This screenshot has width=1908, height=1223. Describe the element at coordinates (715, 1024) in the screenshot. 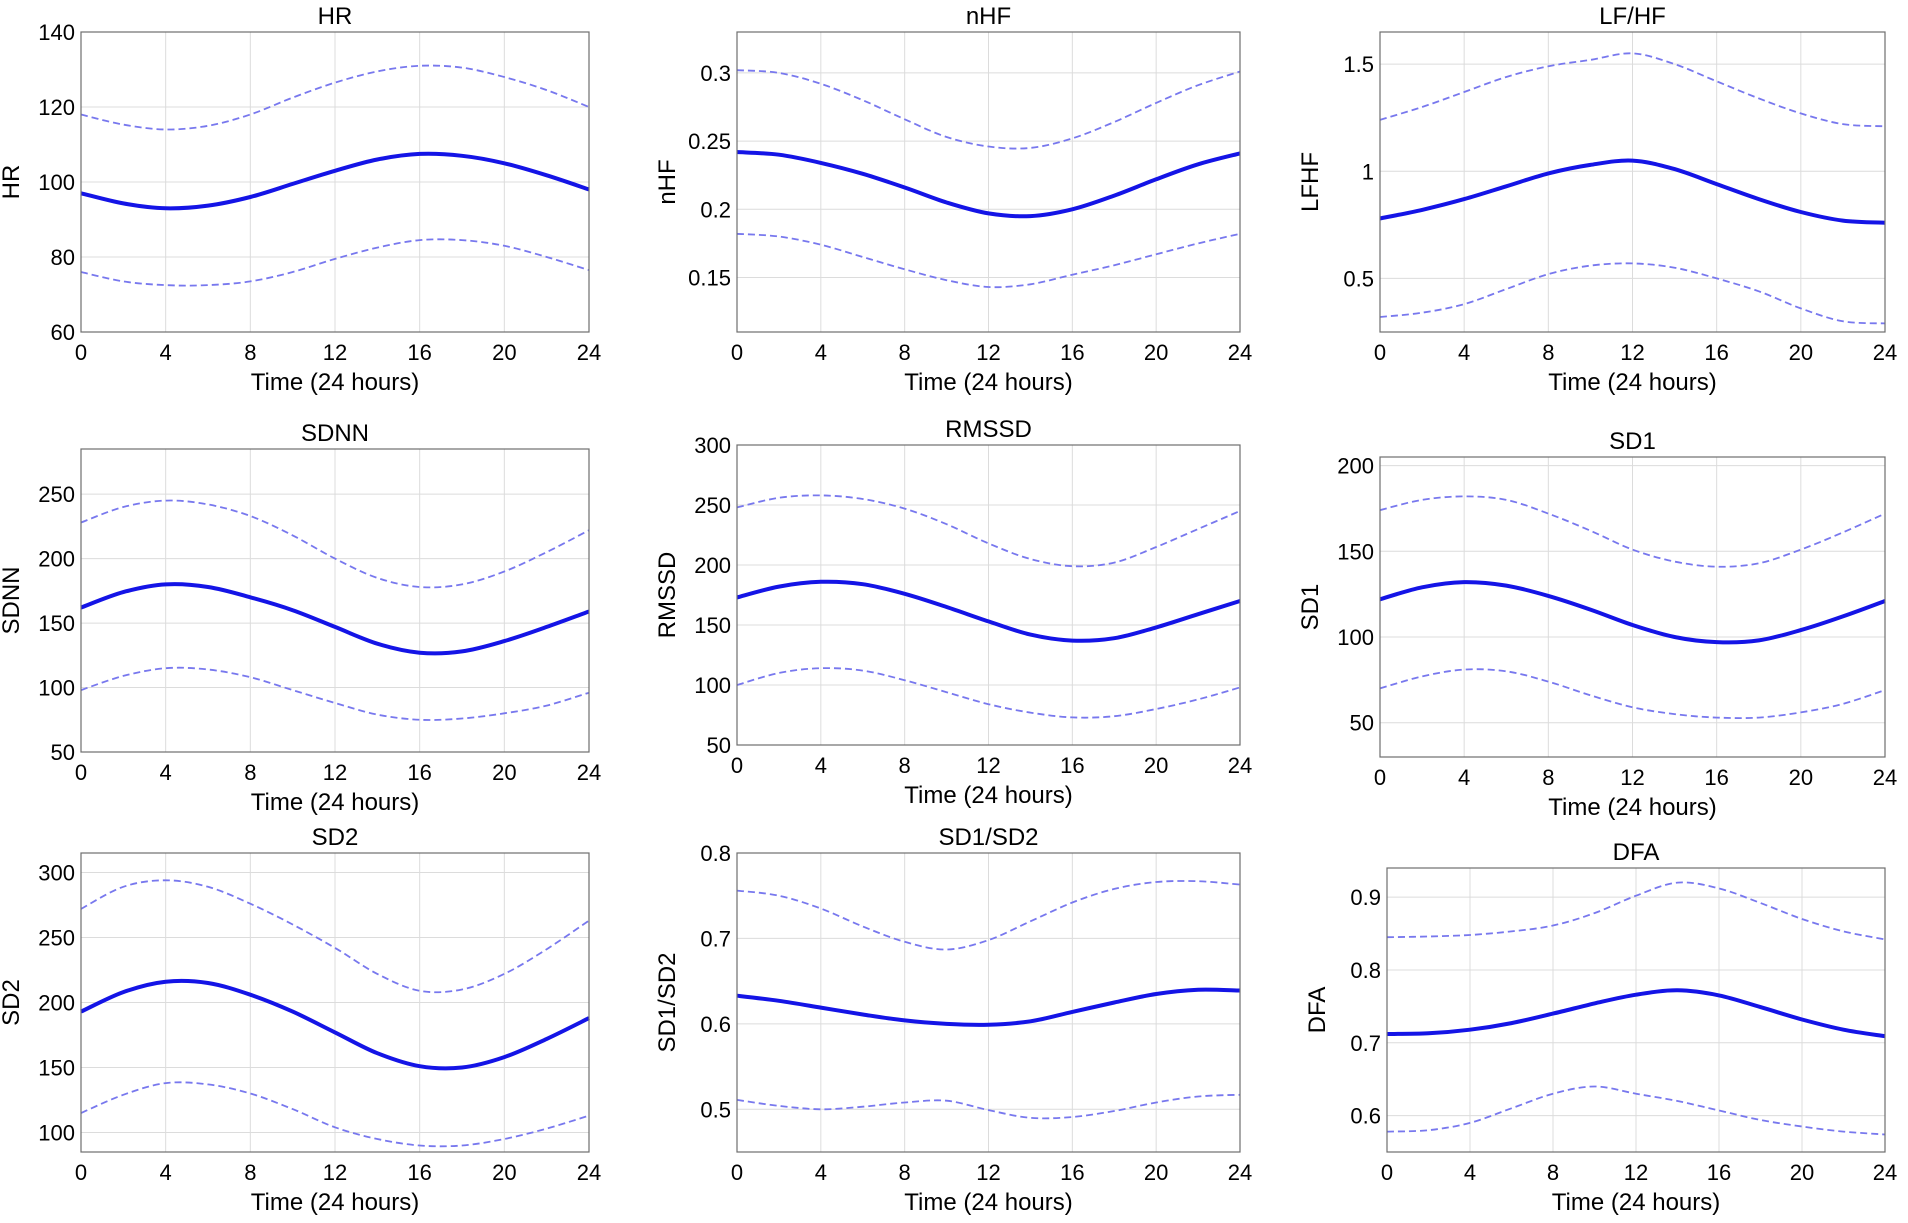

I see `y-tick-label: 0.6` at that location.